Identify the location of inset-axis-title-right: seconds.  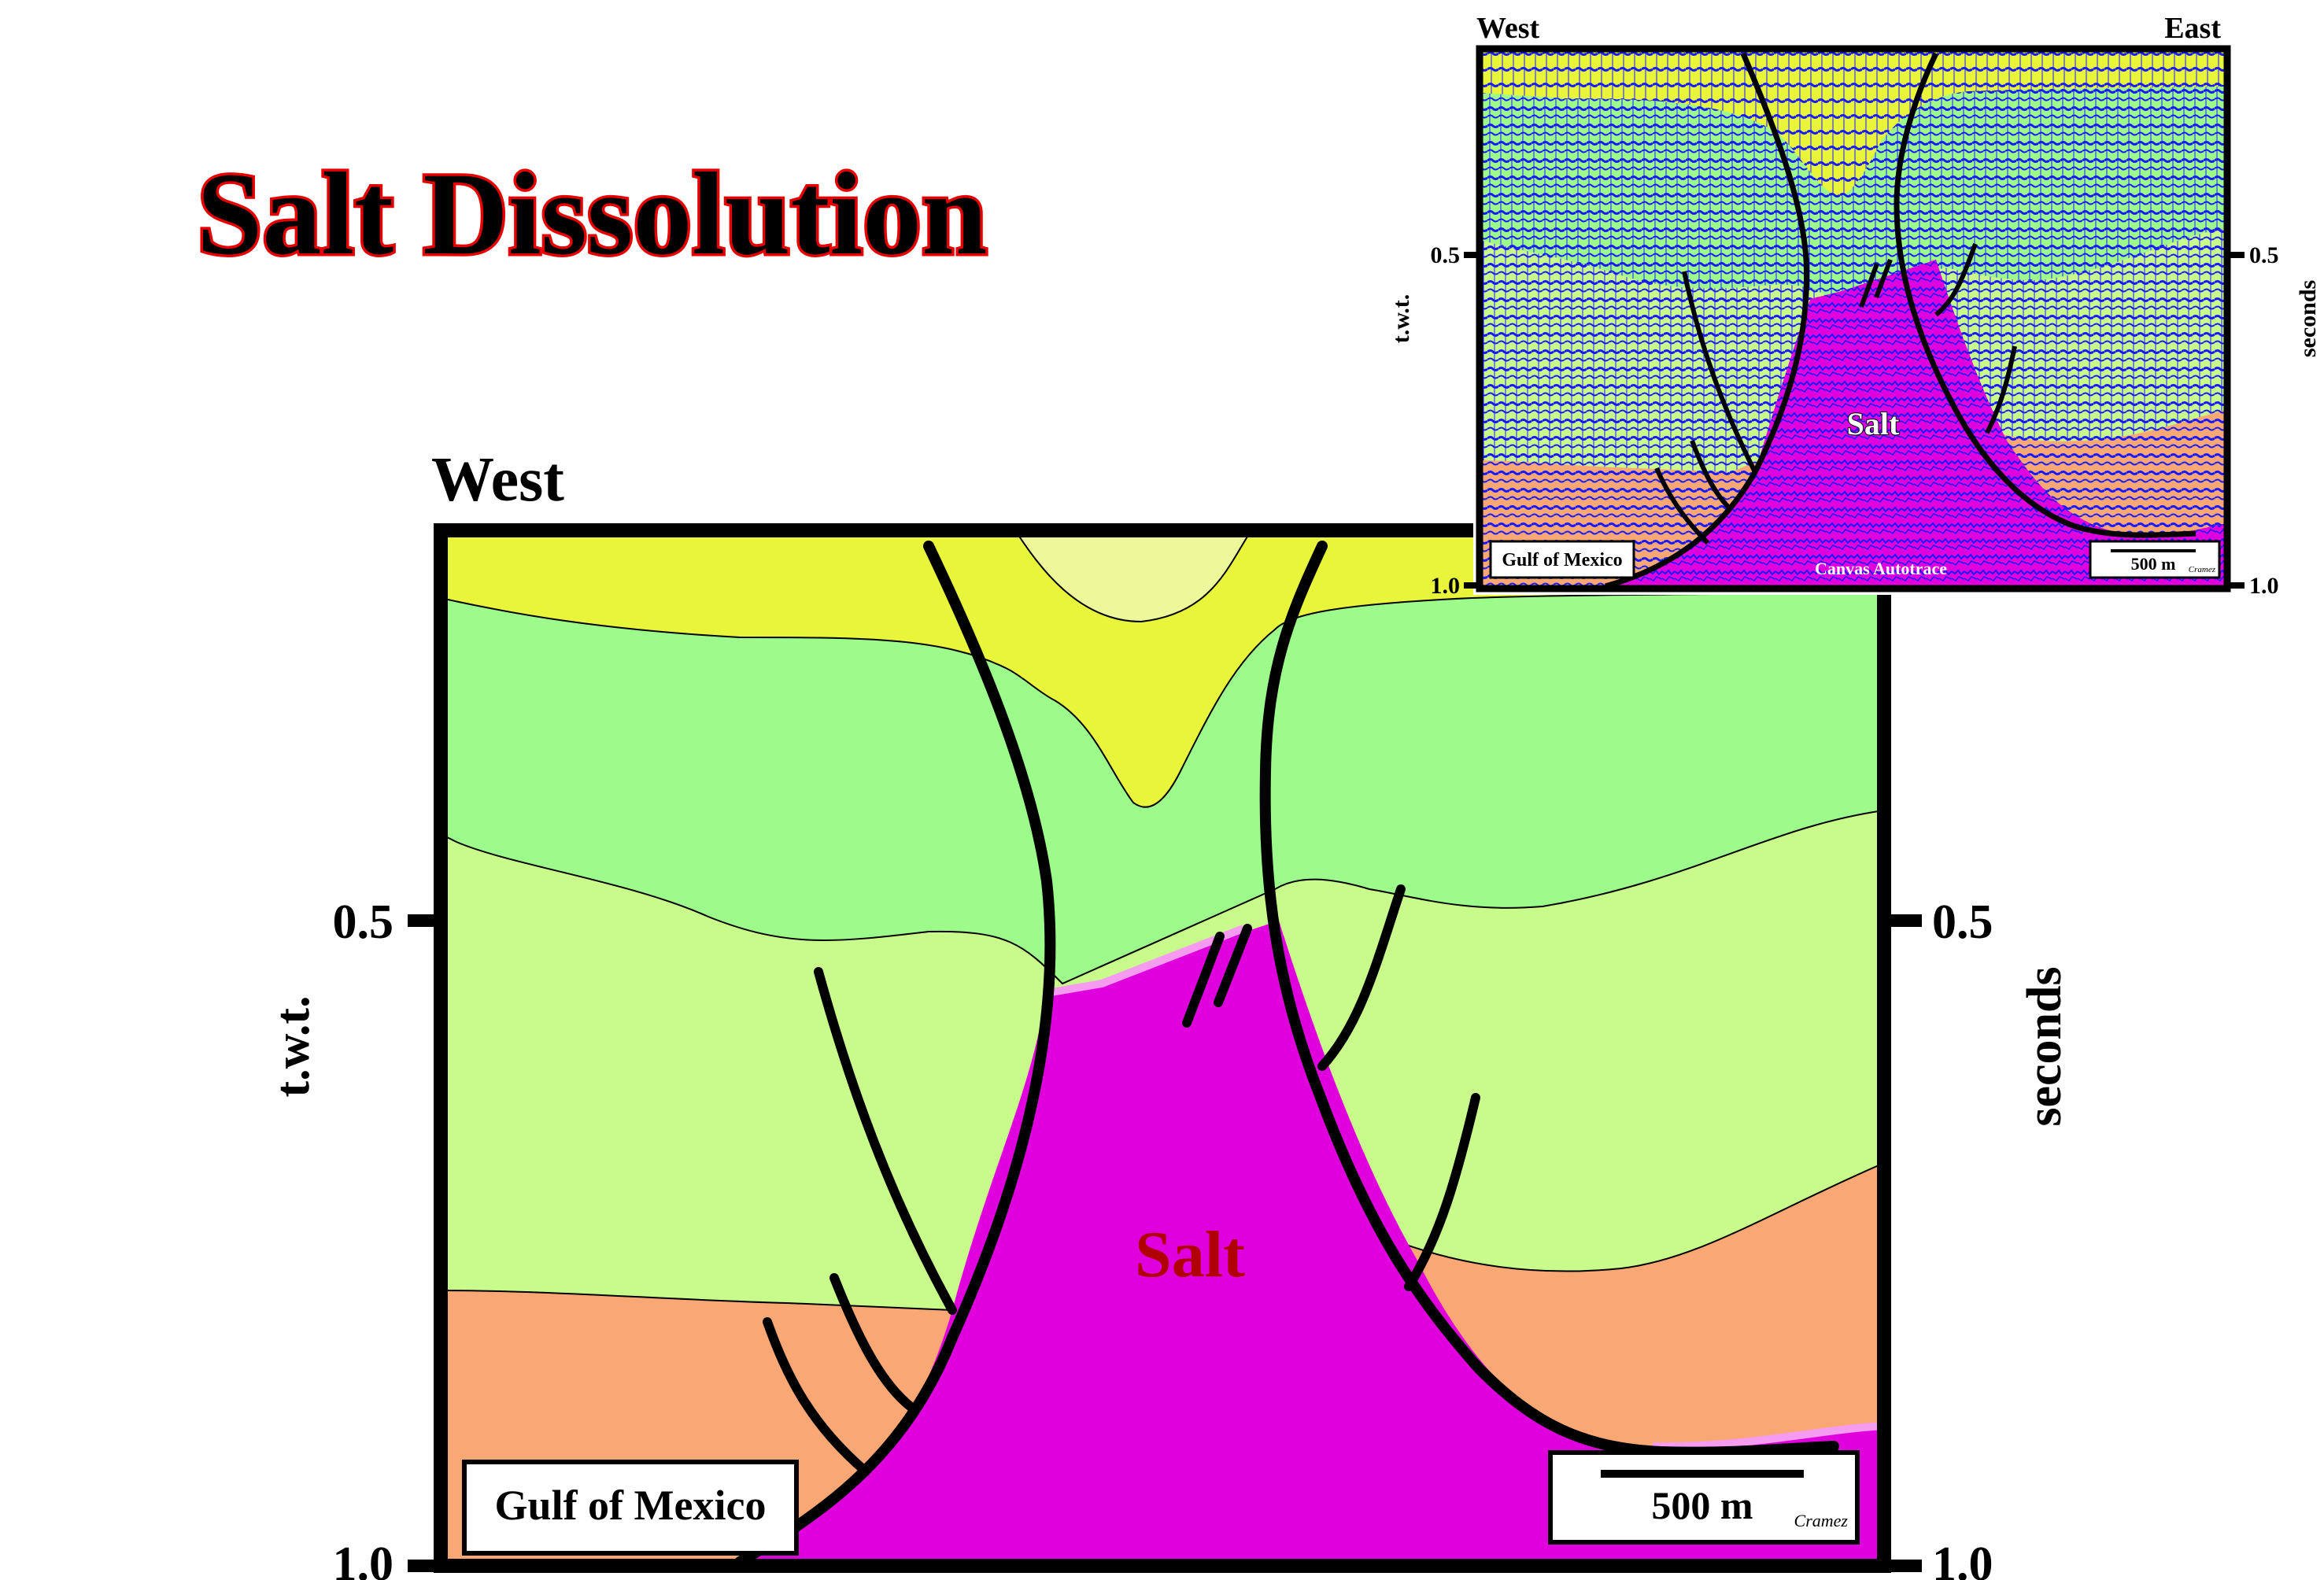
(2308, 318).